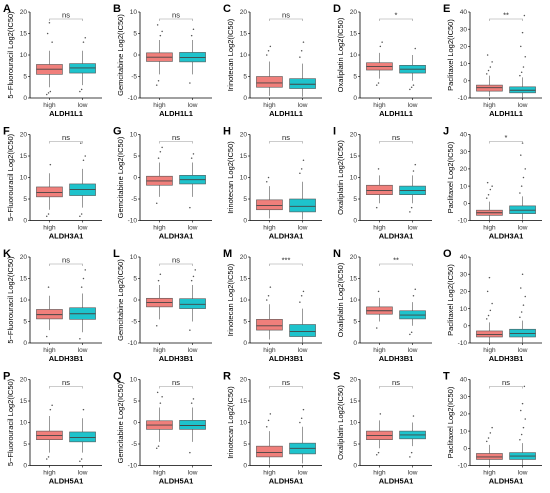 This screenshot has width=550, height=493. What do you see at coordinates (120, 422) in the screenshot?
I see `y-axis-label: Gemcitabine Log2(IC50)` at bounding box center [120, 422].